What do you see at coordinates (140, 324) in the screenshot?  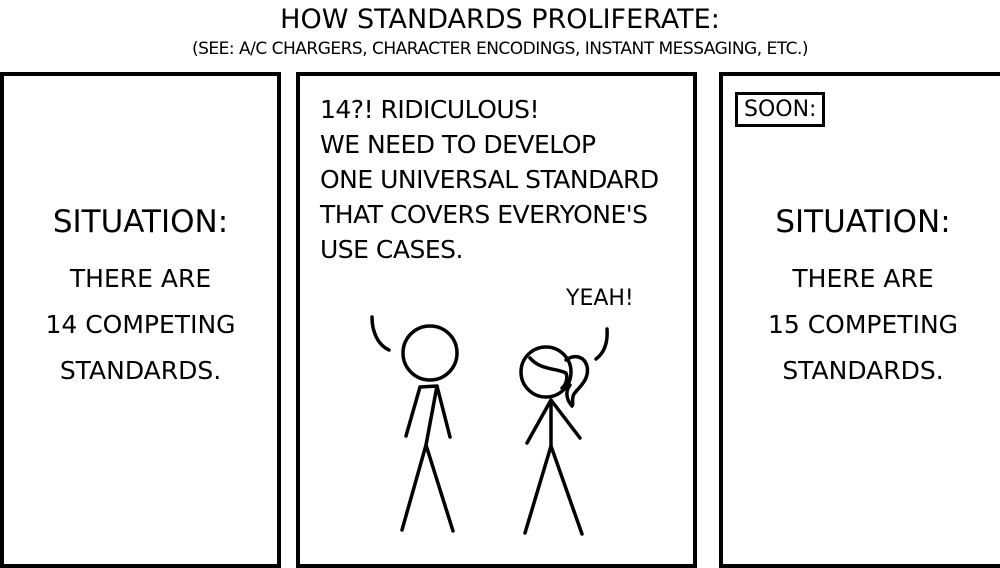 I see `situation-line: 14 COMPETING` at bounding box center [140, 324].